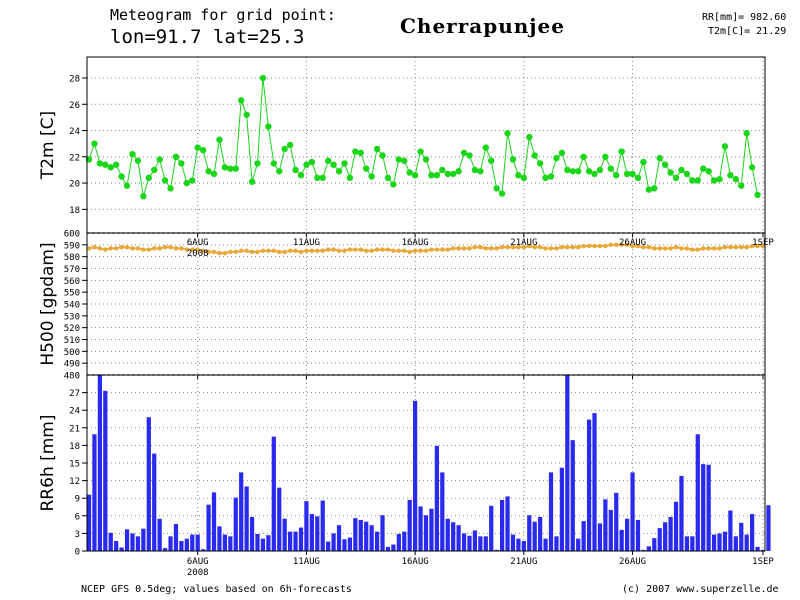  What do you see at coordinates (74, 482) in the screenshot?
I see `rr6h-ytick-label: 12` at bounding box center [74, 482].